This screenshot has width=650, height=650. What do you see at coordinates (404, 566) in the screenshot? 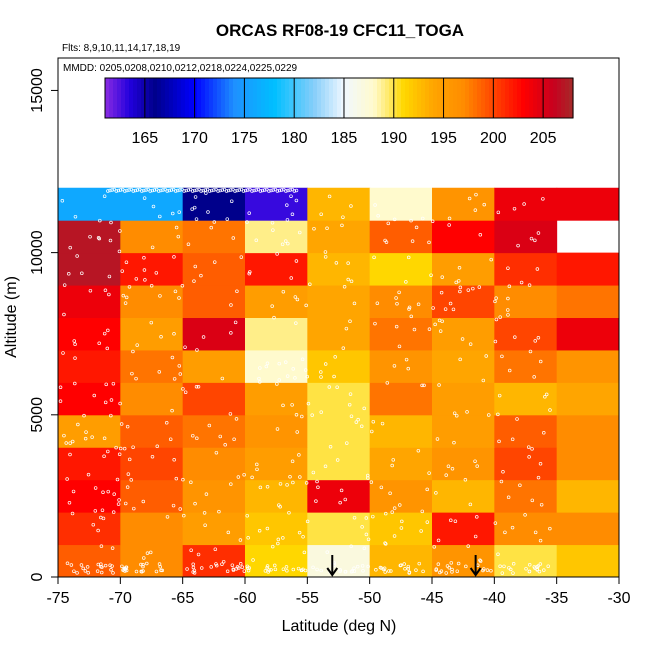
I see `latitude-markers` at bounding box center [404, 566].